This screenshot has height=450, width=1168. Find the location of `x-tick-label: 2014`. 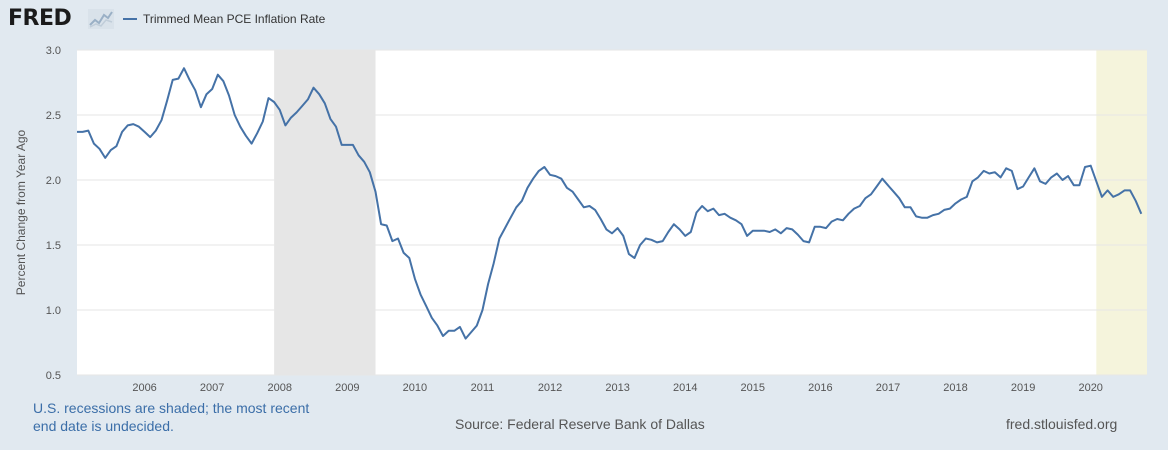

x-tick-label: 2014 is located at coordinates (685, 388).